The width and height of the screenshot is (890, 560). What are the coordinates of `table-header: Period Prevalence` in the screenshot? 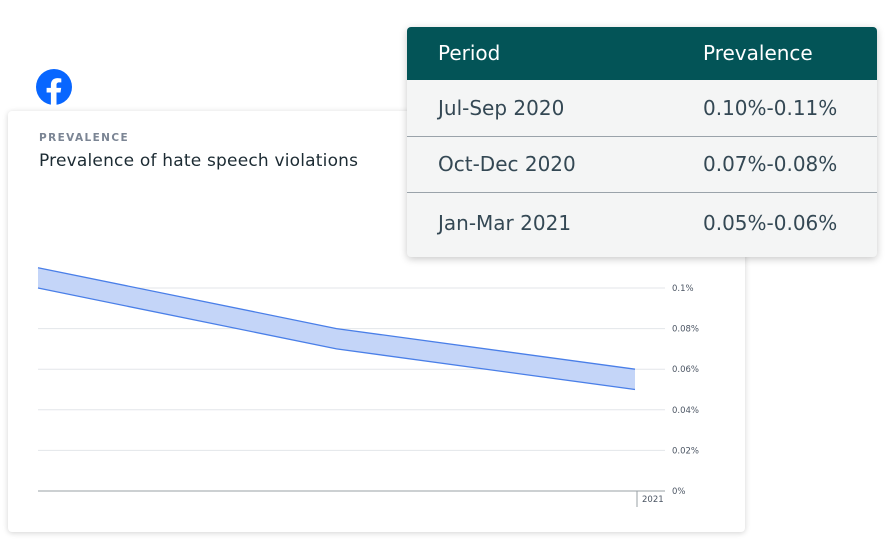 It's located at (642, 53).